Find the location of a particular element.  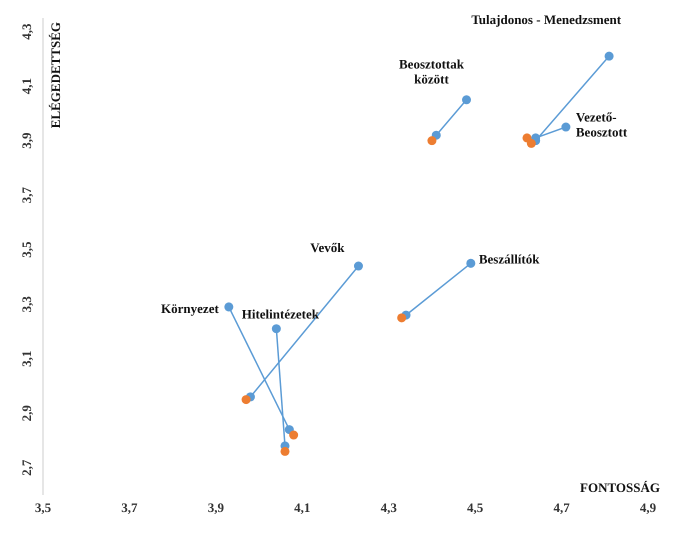

x-axis-title: FONTOSSÁG is located at coordinates (620, 488).